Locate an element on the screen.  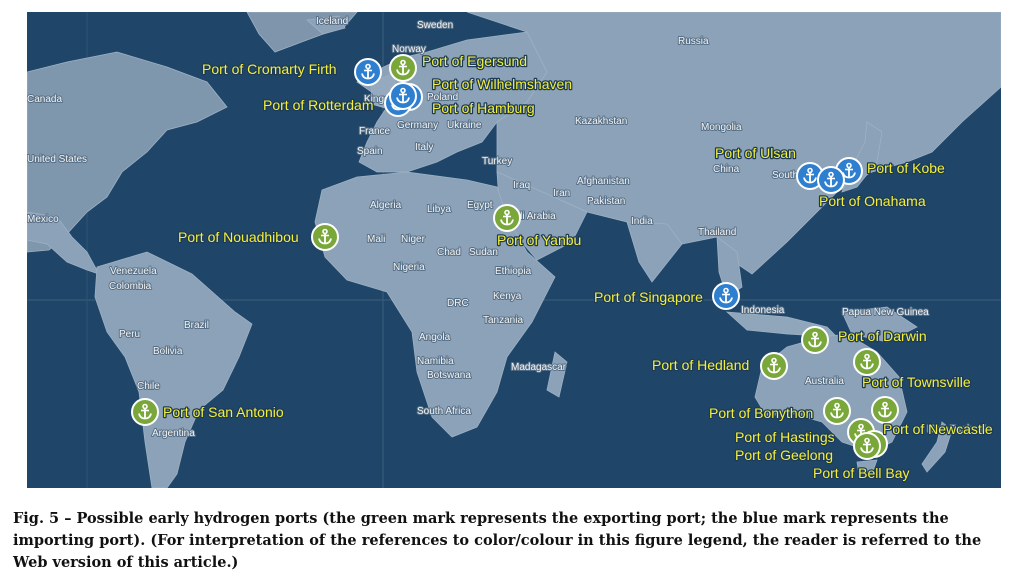
country-label: Madagascar is located at coordinates (539, 367).